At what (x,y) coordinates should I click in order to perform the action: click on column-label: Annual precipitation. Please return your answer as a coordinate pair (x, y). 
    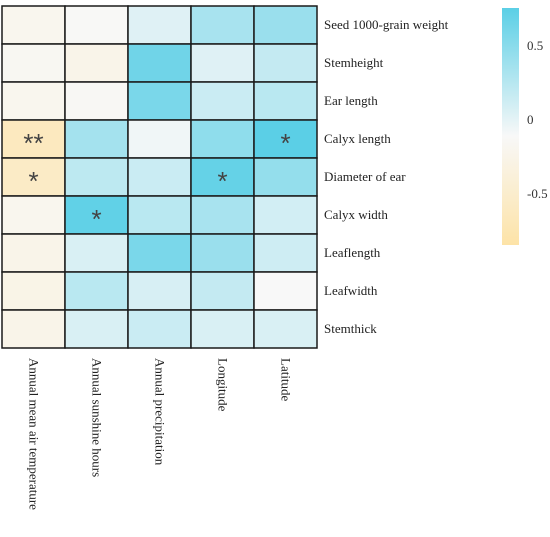
    Looking at the image, I should click on (160, 412).